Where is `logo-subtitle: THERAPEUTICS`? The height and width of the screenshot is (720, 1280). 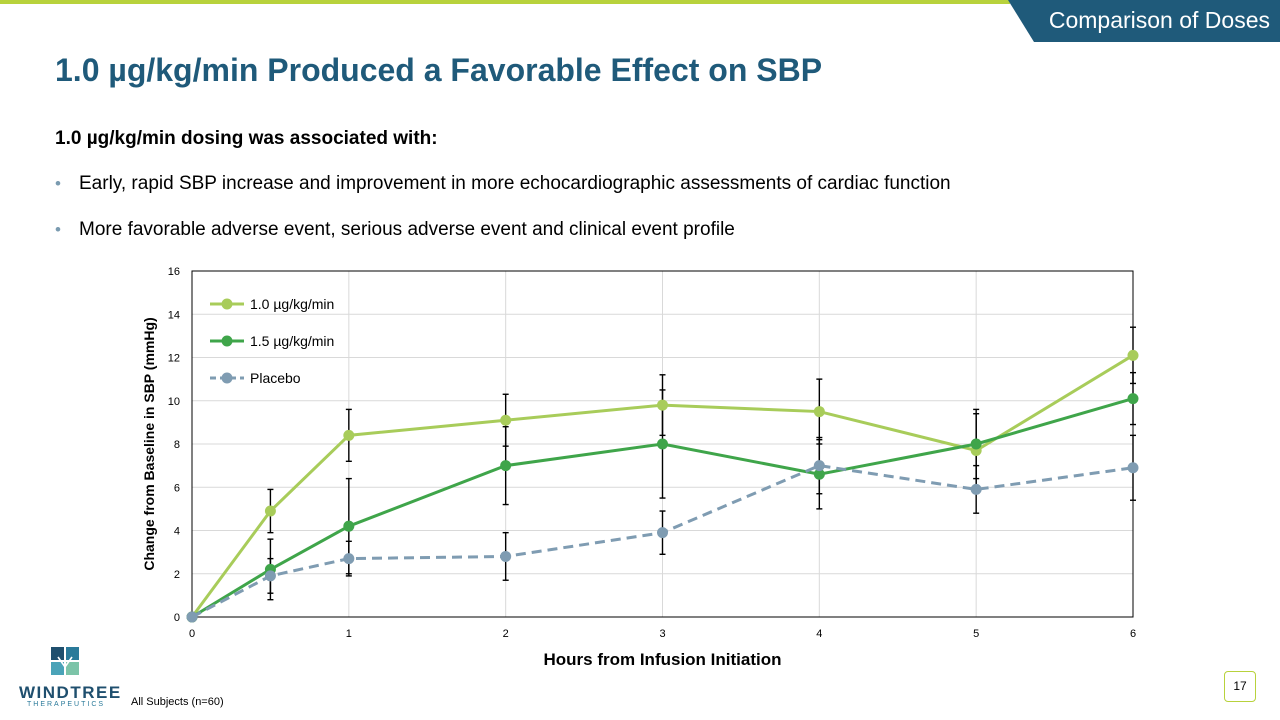 logo-subtitle: THERAPEUTICS is located at coordinates (66, 704).